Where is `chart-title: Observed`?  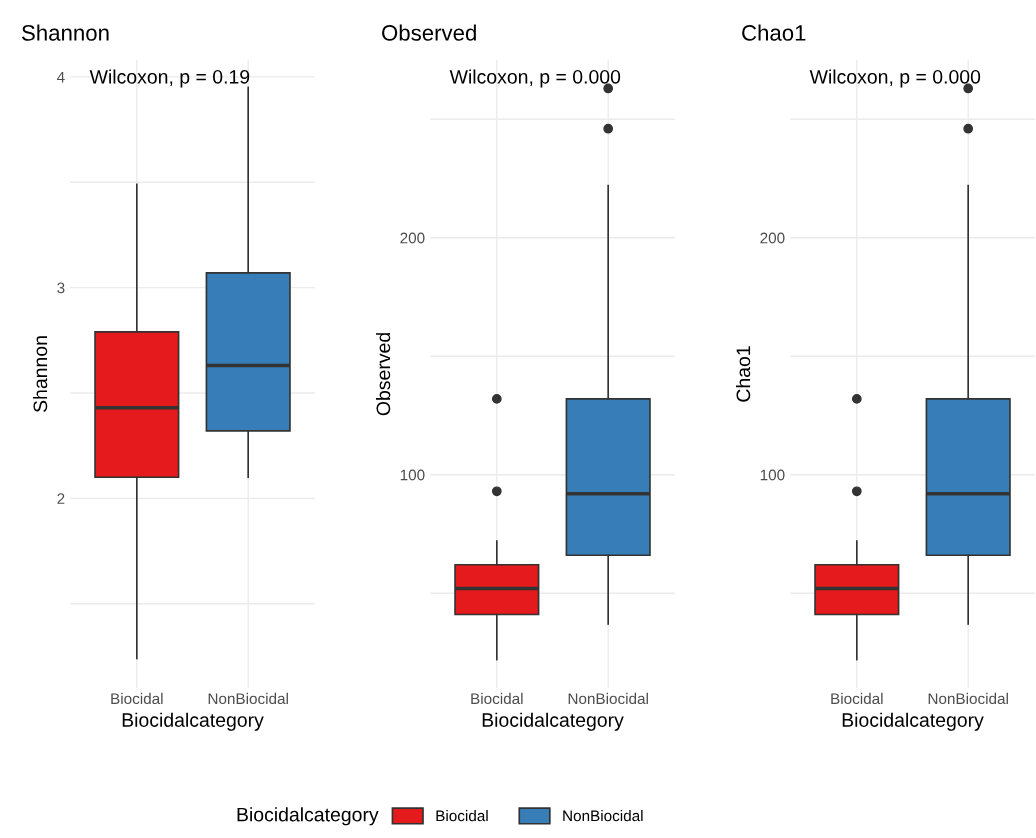 chart-title: Observed is located at coordinates (429, 32).